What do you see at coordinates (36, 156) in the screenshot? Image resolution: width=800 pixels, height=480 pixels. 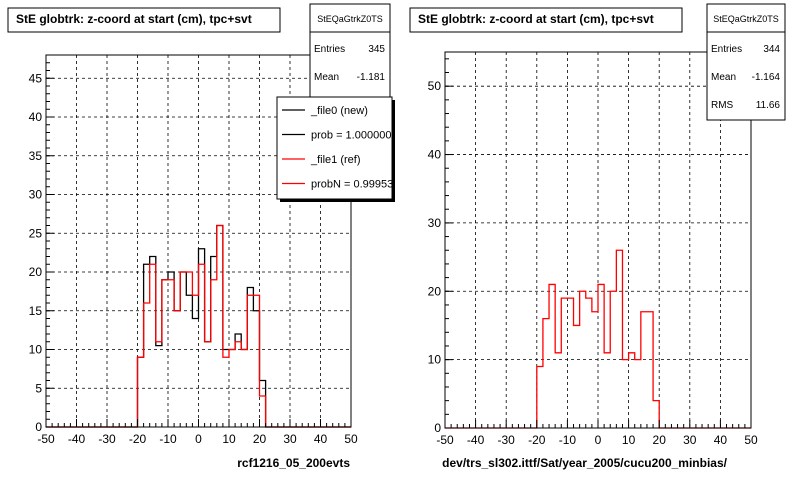 I see `y-tick-label: 35` at bounding box center [36, 156].